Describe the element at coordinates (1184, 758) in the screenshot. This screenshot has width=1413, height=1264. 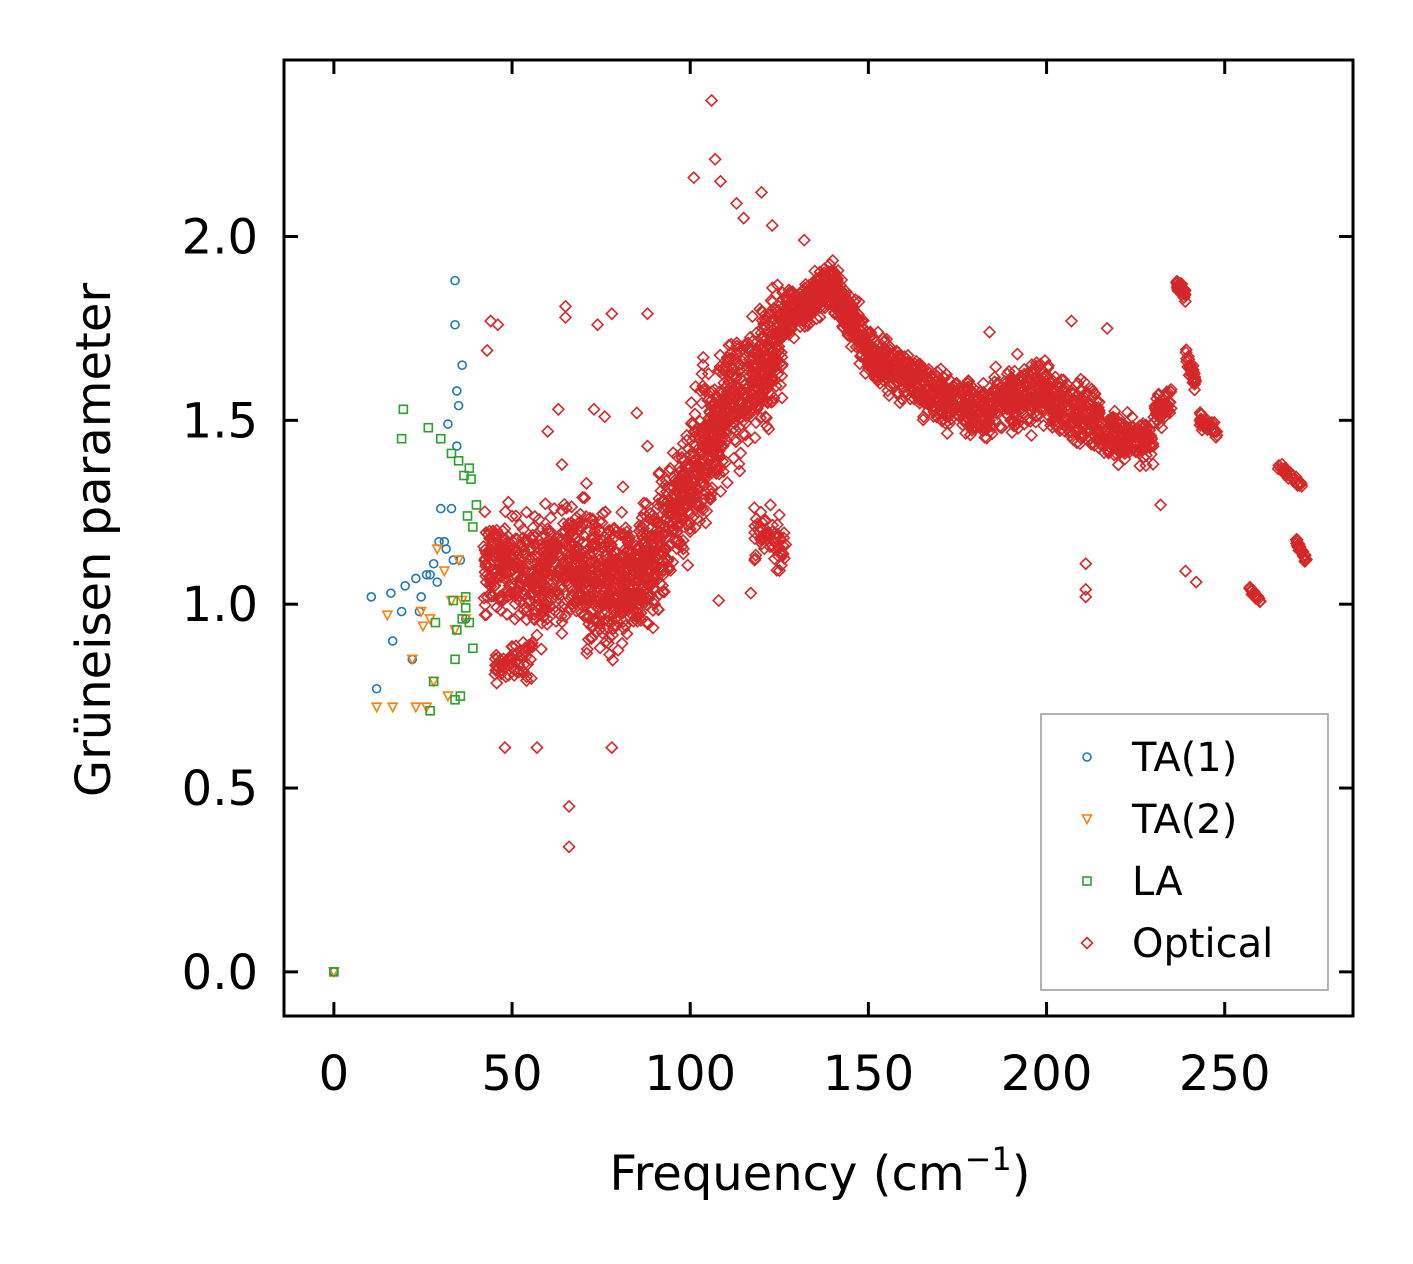
I see `legend-label: TA(1)` at that location.